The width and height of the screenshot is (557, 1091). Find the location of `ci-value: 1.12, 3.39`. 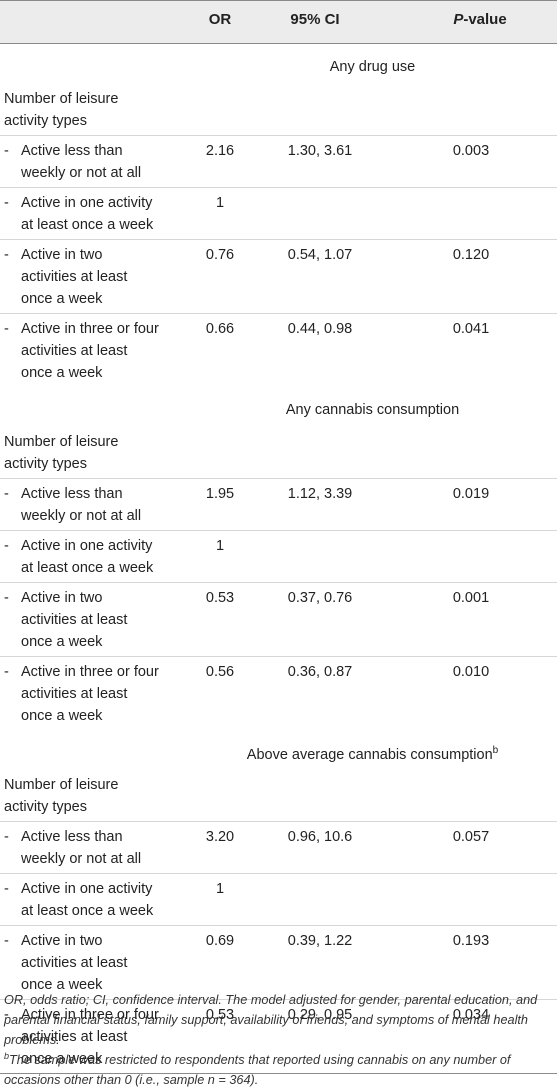

ci-value: 1.12, 3.39 is located at coordinates (320, 494).